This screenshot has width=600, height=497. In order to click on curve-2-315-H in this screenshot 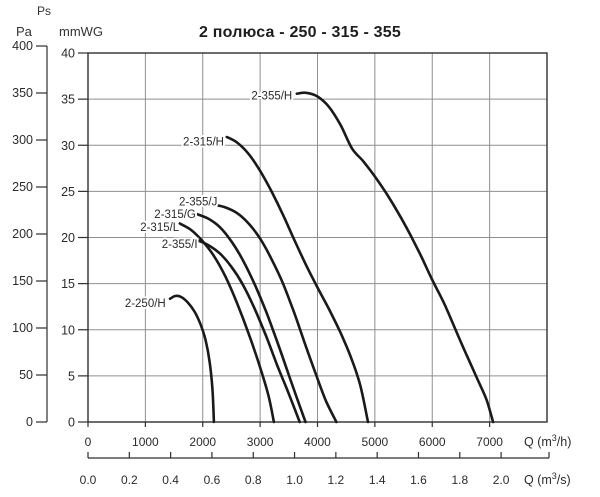, I will do `click(297, 279)`.